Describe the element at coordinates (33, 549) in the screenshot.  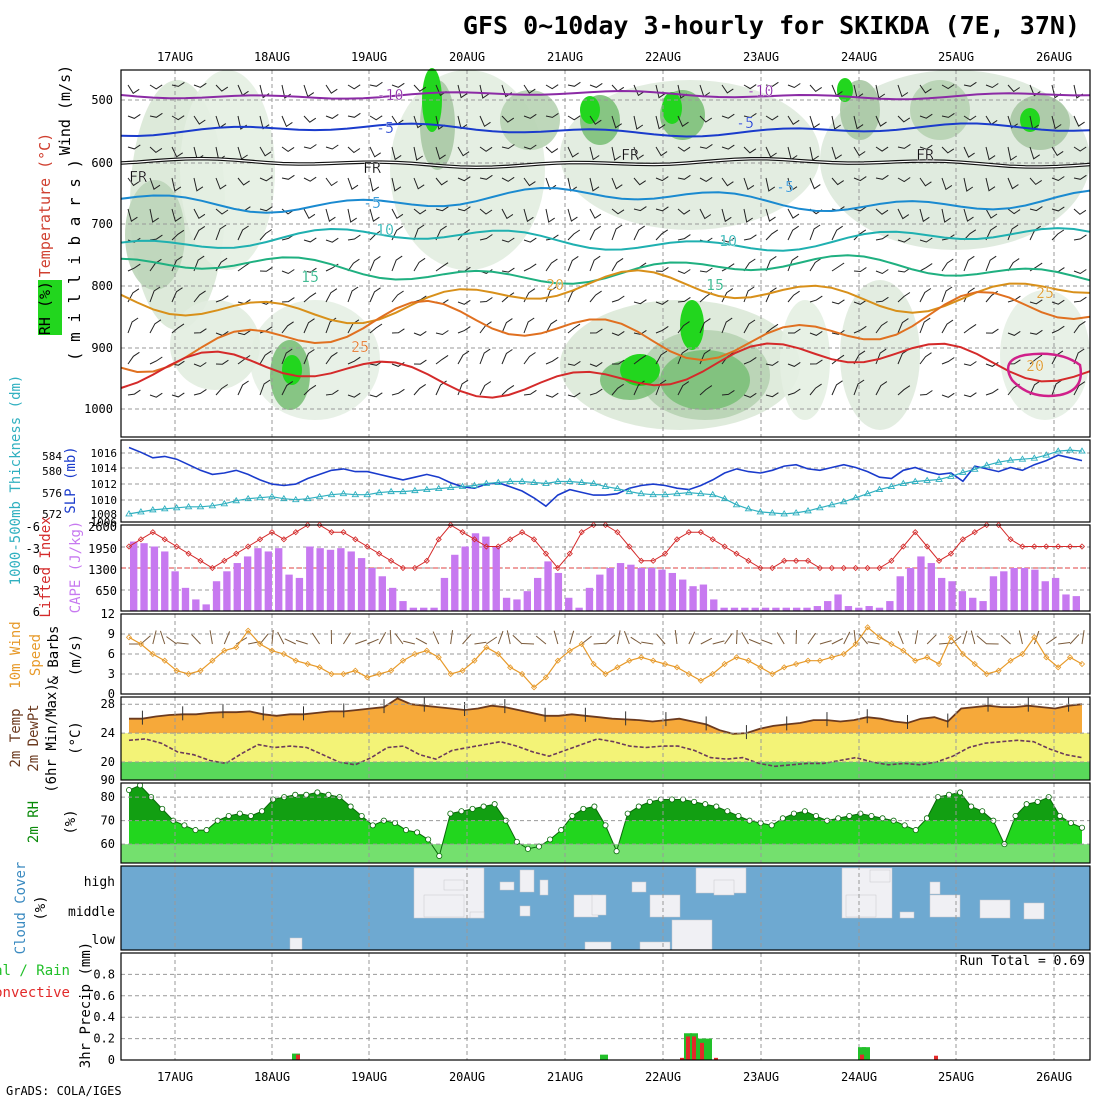
I see `li-tick-label: -3` at that location.